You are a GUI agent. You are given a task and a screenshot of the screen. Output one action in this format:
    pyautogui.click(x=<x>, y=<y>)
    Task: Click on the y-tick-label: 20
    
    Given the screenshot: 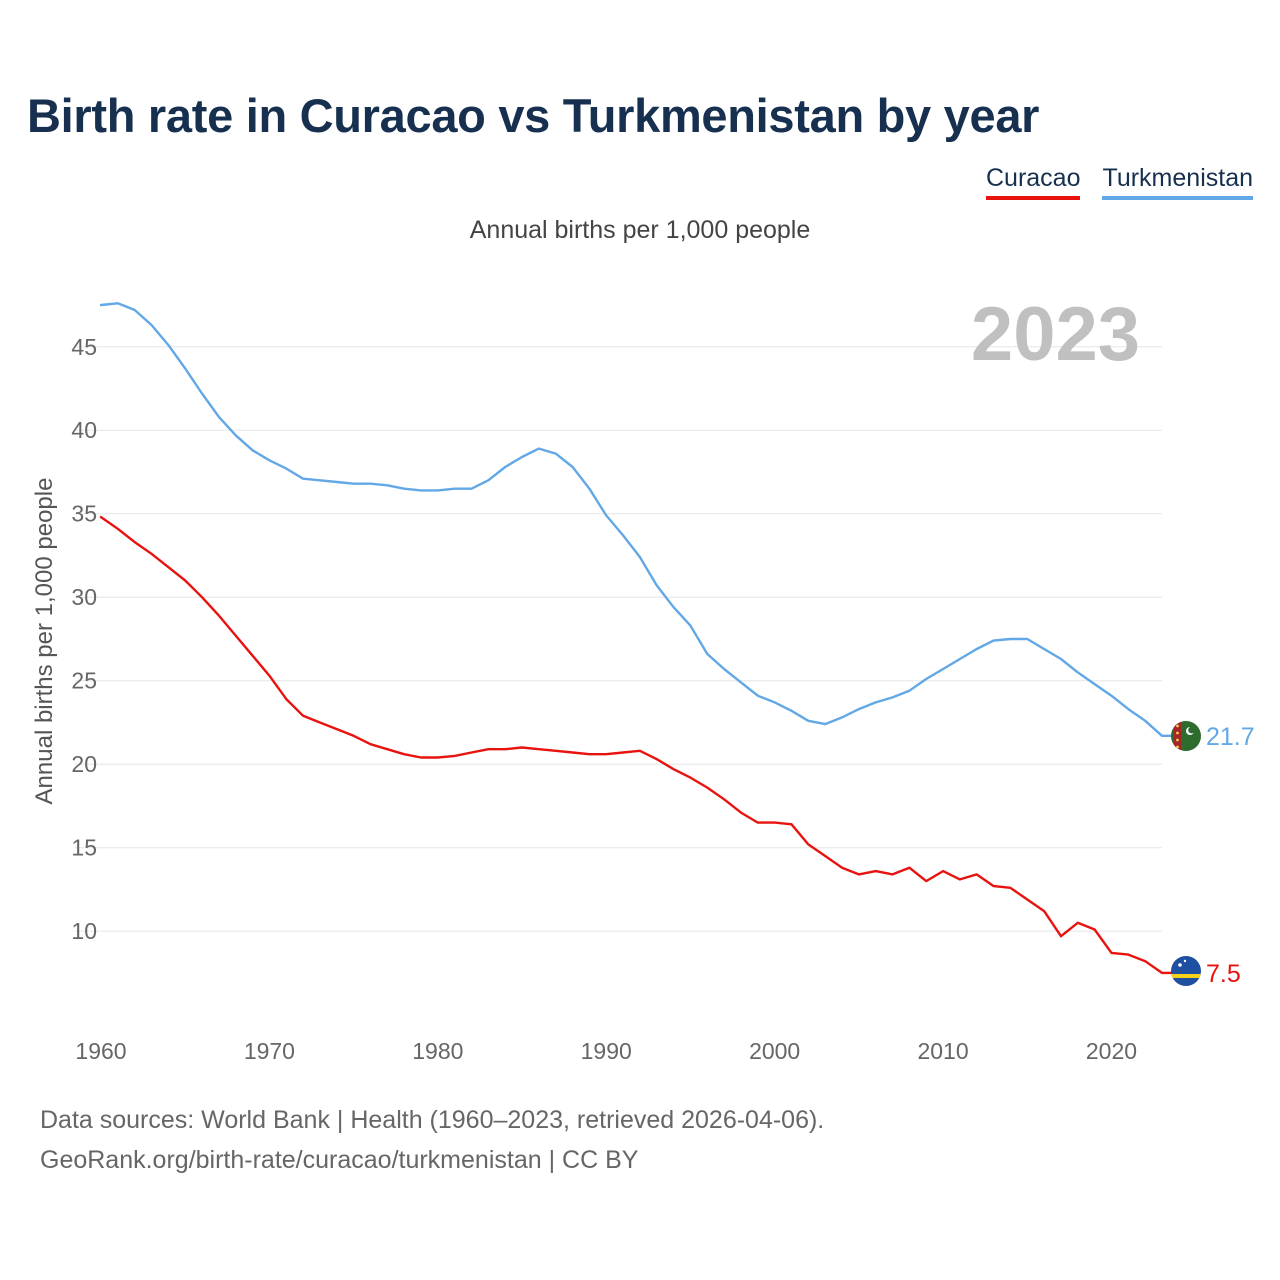 What is the action you would take?
    pyautogui.click(x=84, y=764)
    